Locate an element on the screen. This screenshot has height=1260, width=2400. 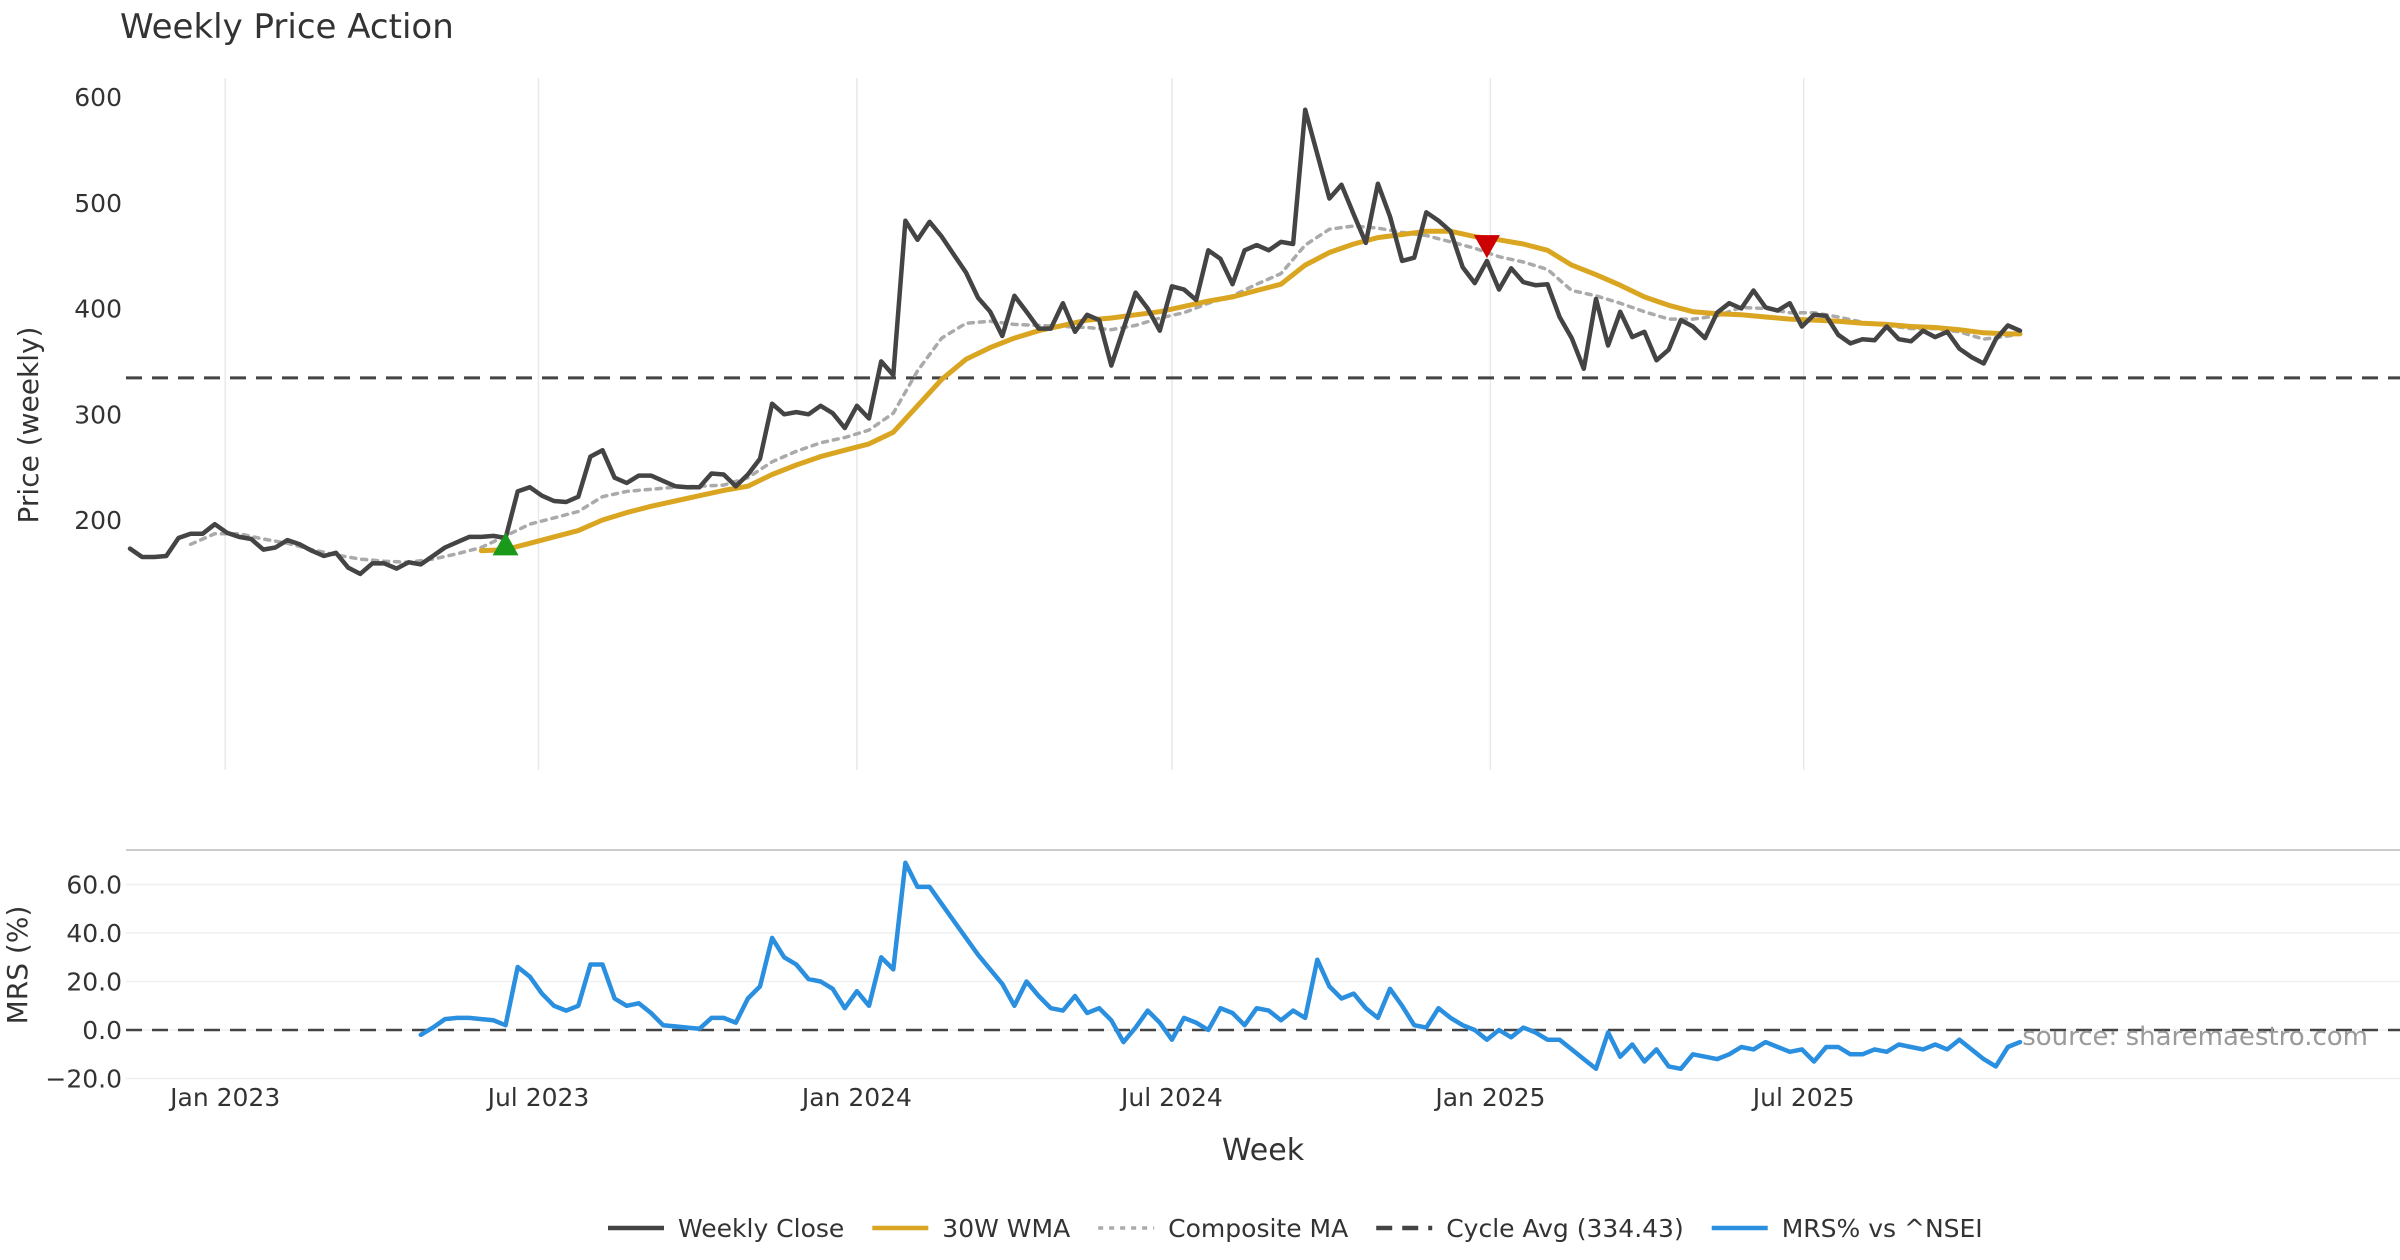
legend-label: MRS% vs ^NSEI is located at coordinates (1882, 1228).